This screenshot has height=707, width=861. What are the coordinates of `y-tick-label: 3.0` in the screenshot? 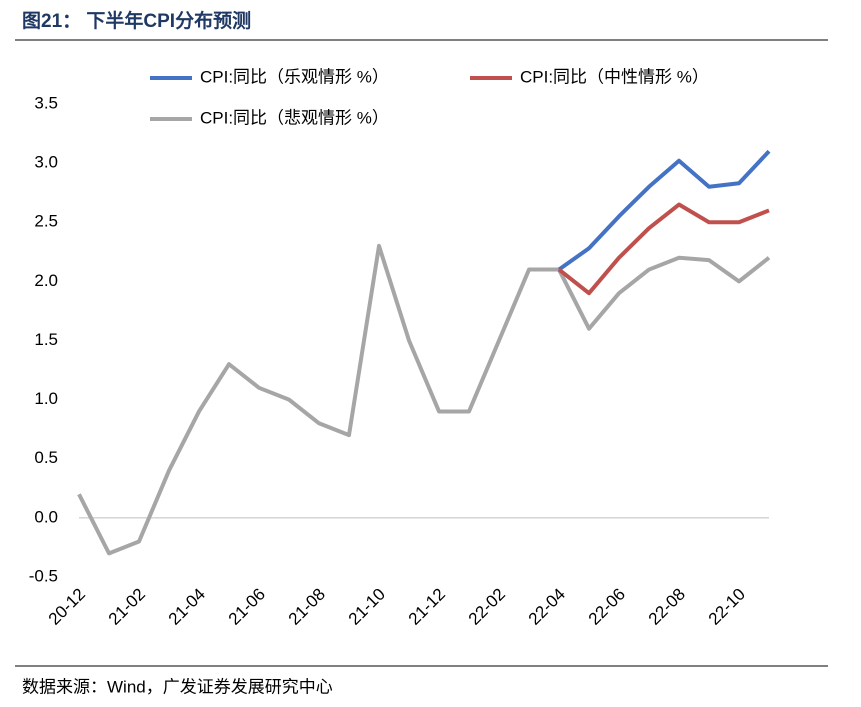 It's located at (46, 162).